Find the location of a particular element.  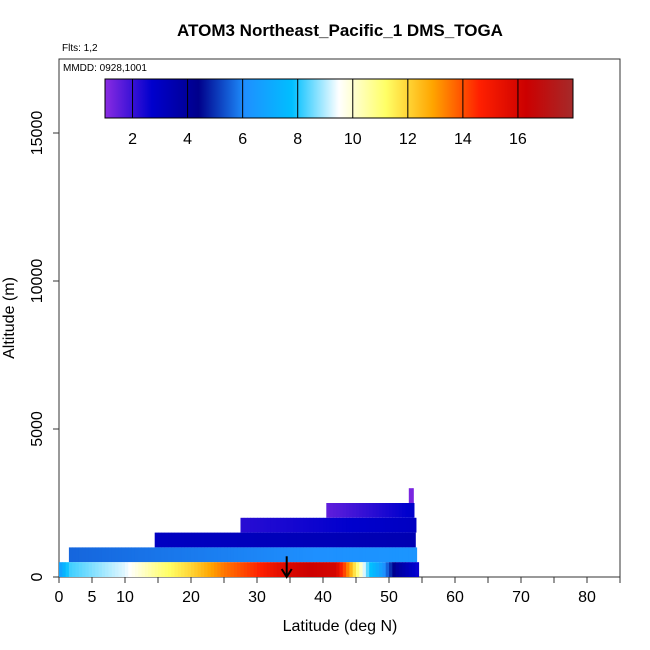

x-axis: 0 5 10 20 30 40 50 60 70 80 is located at coordinates (338, 591).